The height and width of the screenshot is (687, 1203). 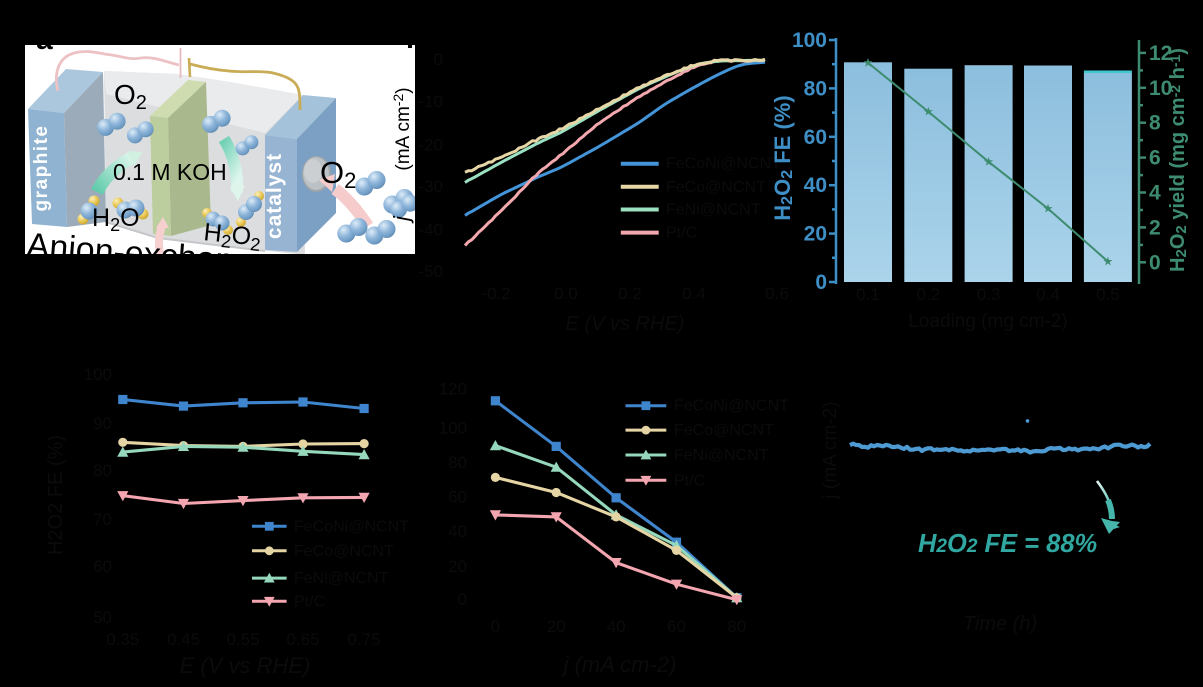 What do you see at coordinates (364, 639) in the screenshot?
I see `svg-text: 0.75` at bounding box center [364, 639].